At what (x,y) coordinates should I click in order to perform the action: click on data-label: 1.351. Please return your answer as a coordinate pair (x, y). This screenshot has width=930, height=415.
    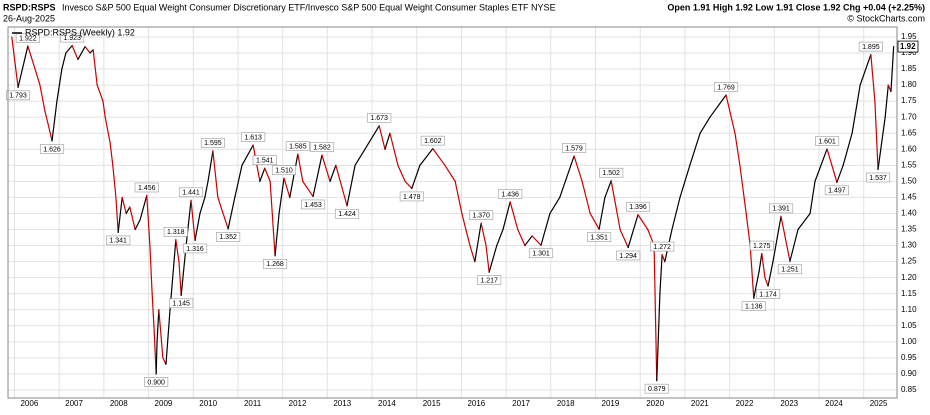
    Looking at the image, I should click on (599, 238).